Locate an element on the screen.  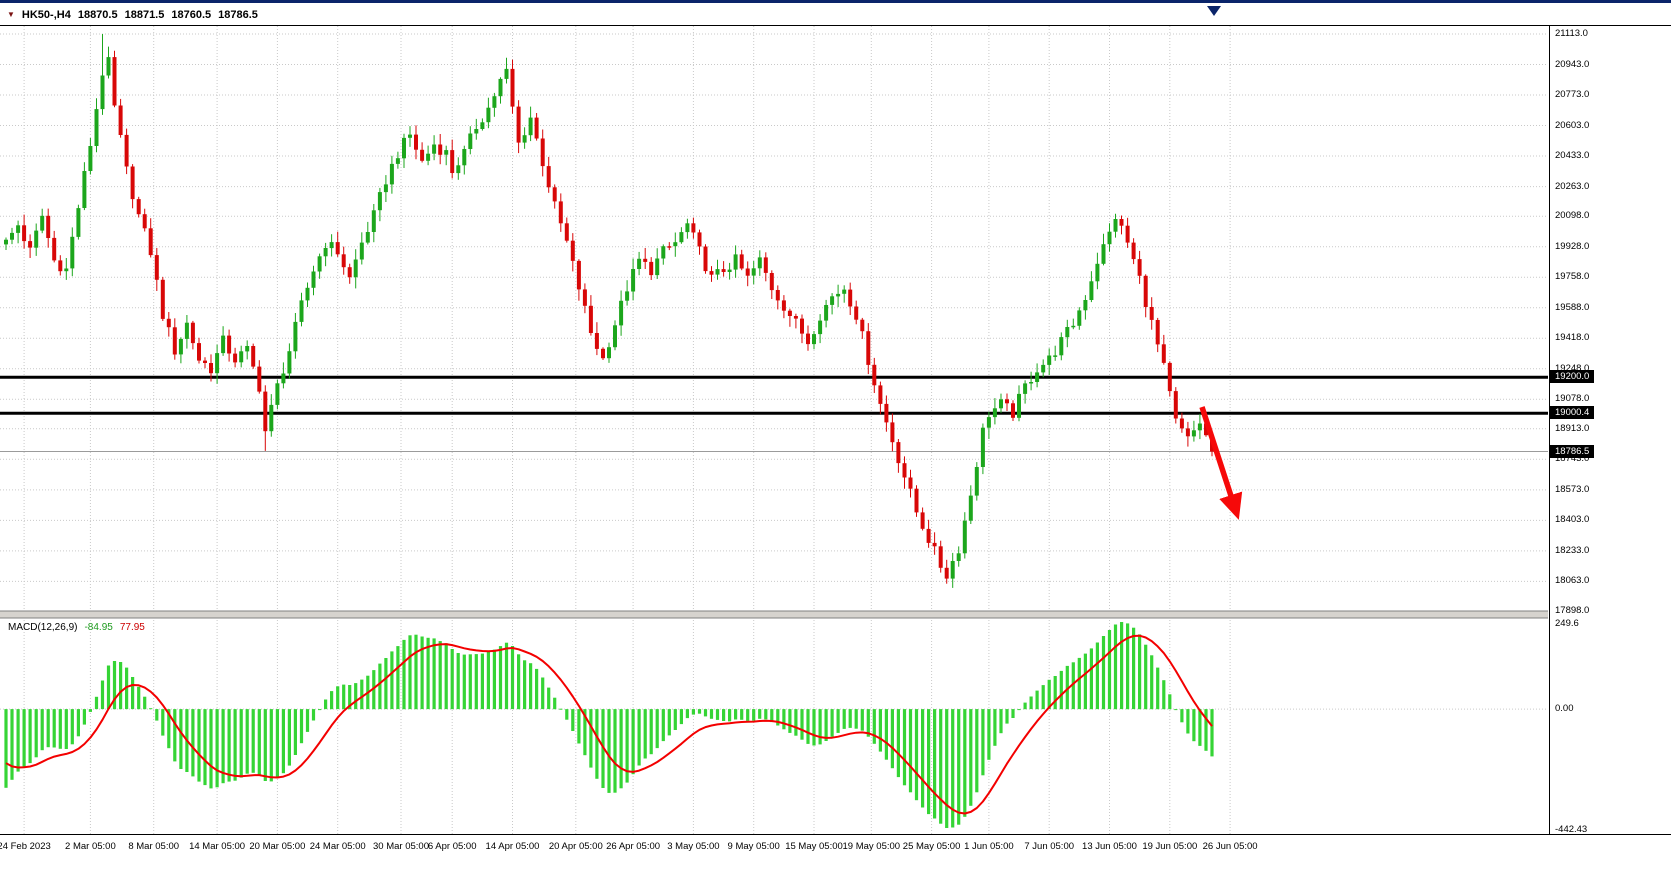
price-tick-label: 18063.0 is located at coordinates (1572, 581).